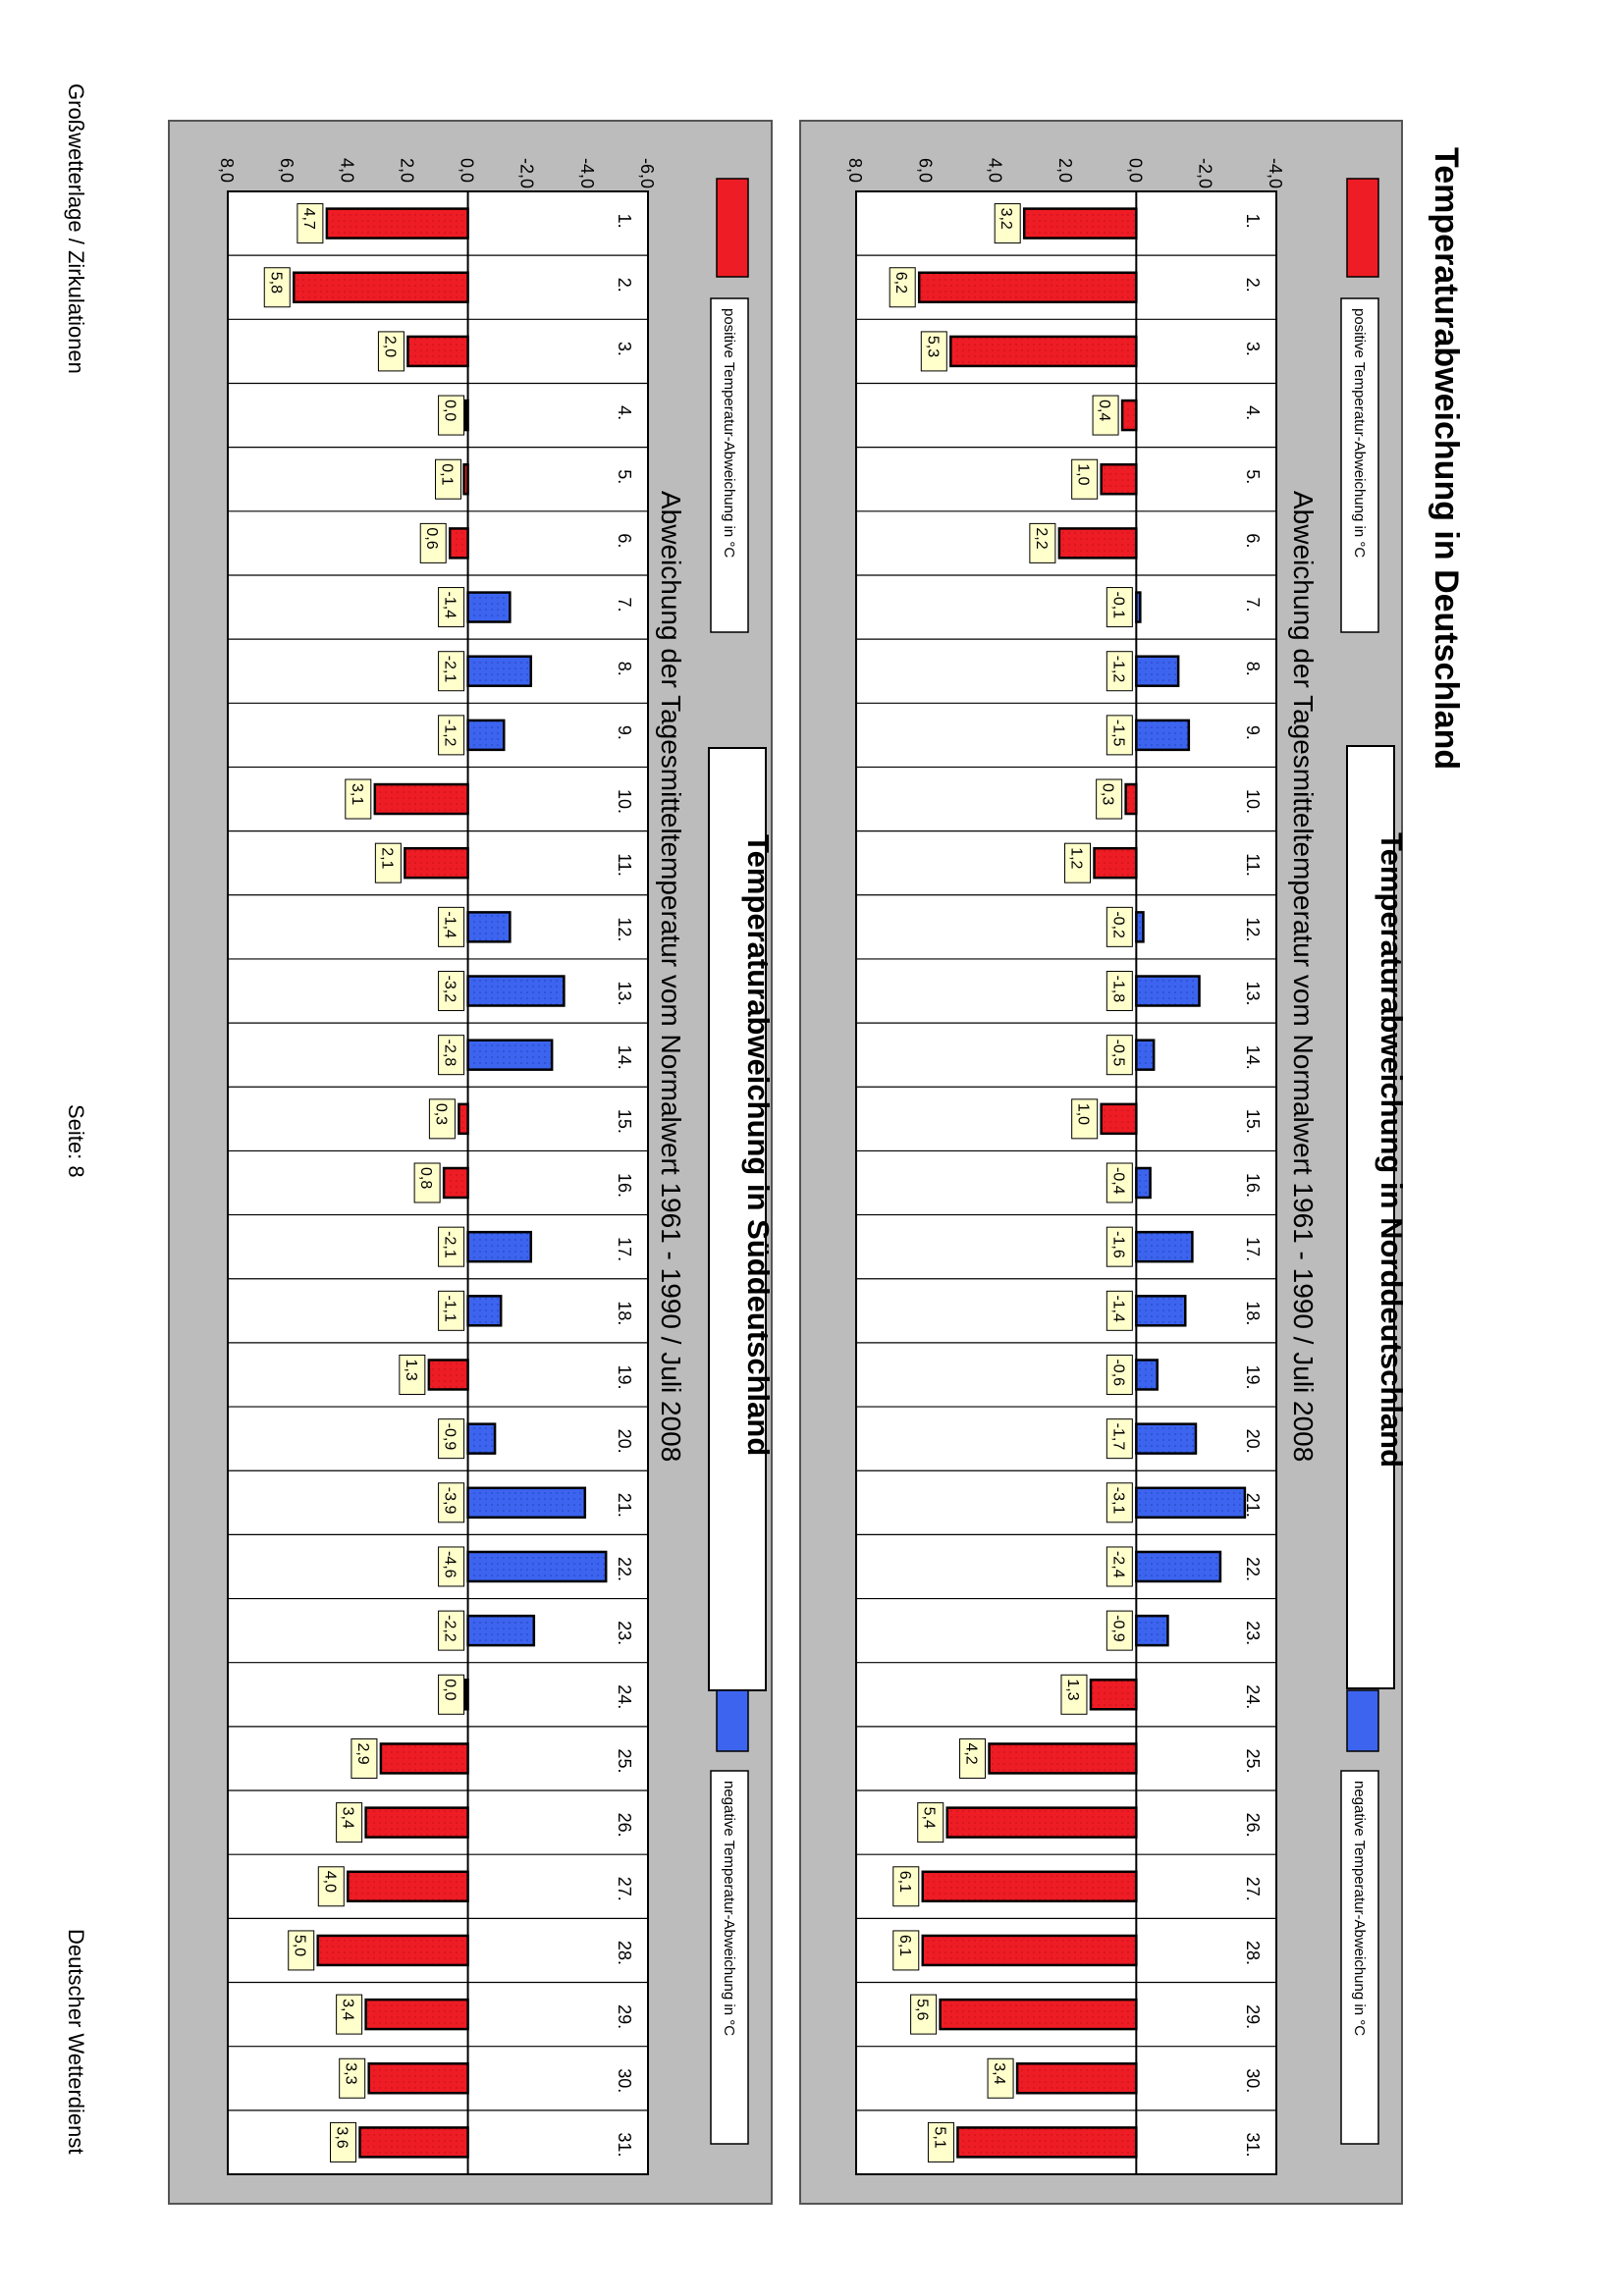  What do you see at coordinates (1253, 1889) in the screenshot?
I see `day-label: 27.` at bounding box center [1253, 1889].